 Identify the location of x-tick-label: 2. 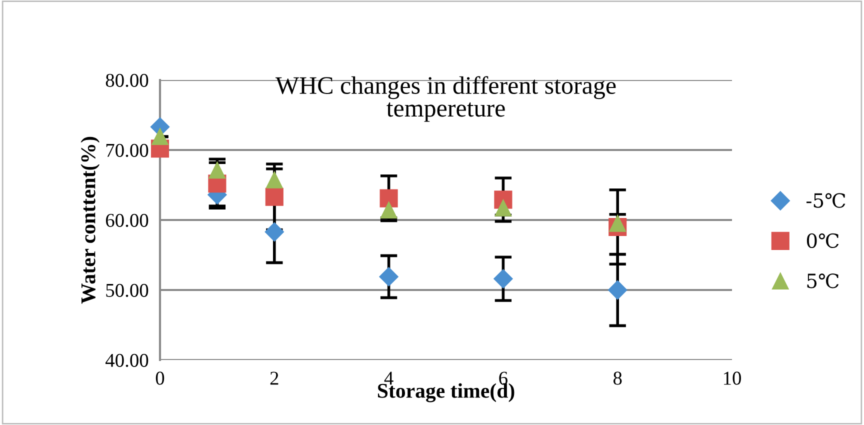
(274, 378).